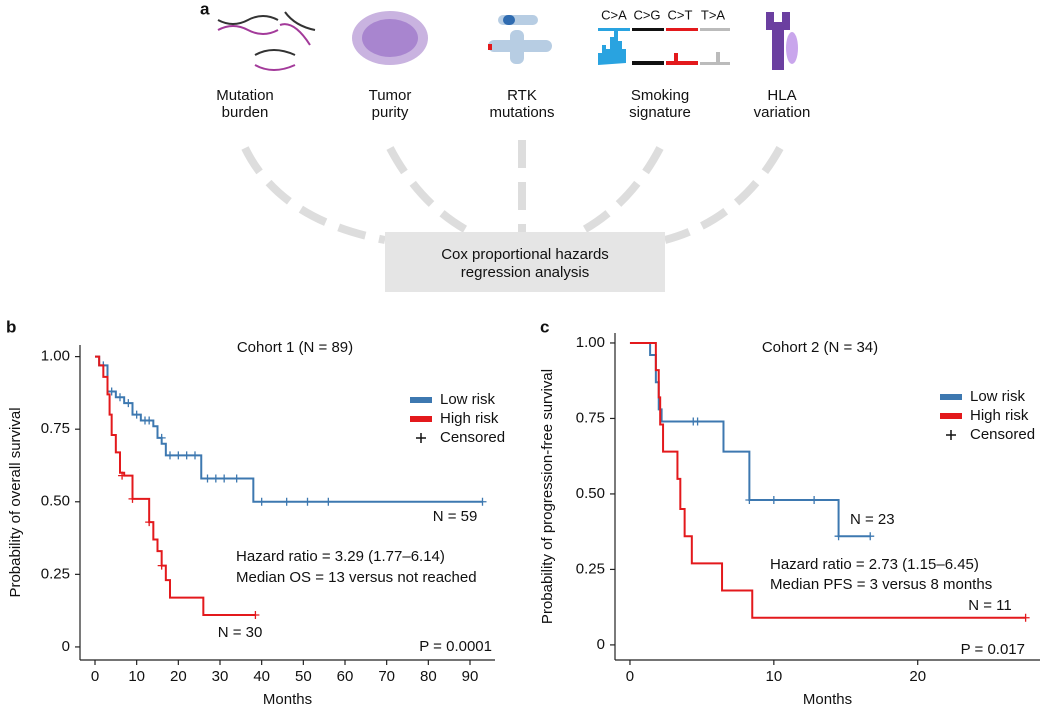 The height and width of the screenshot is (713, 1050). I want to click on model-box, so click(525, 262).